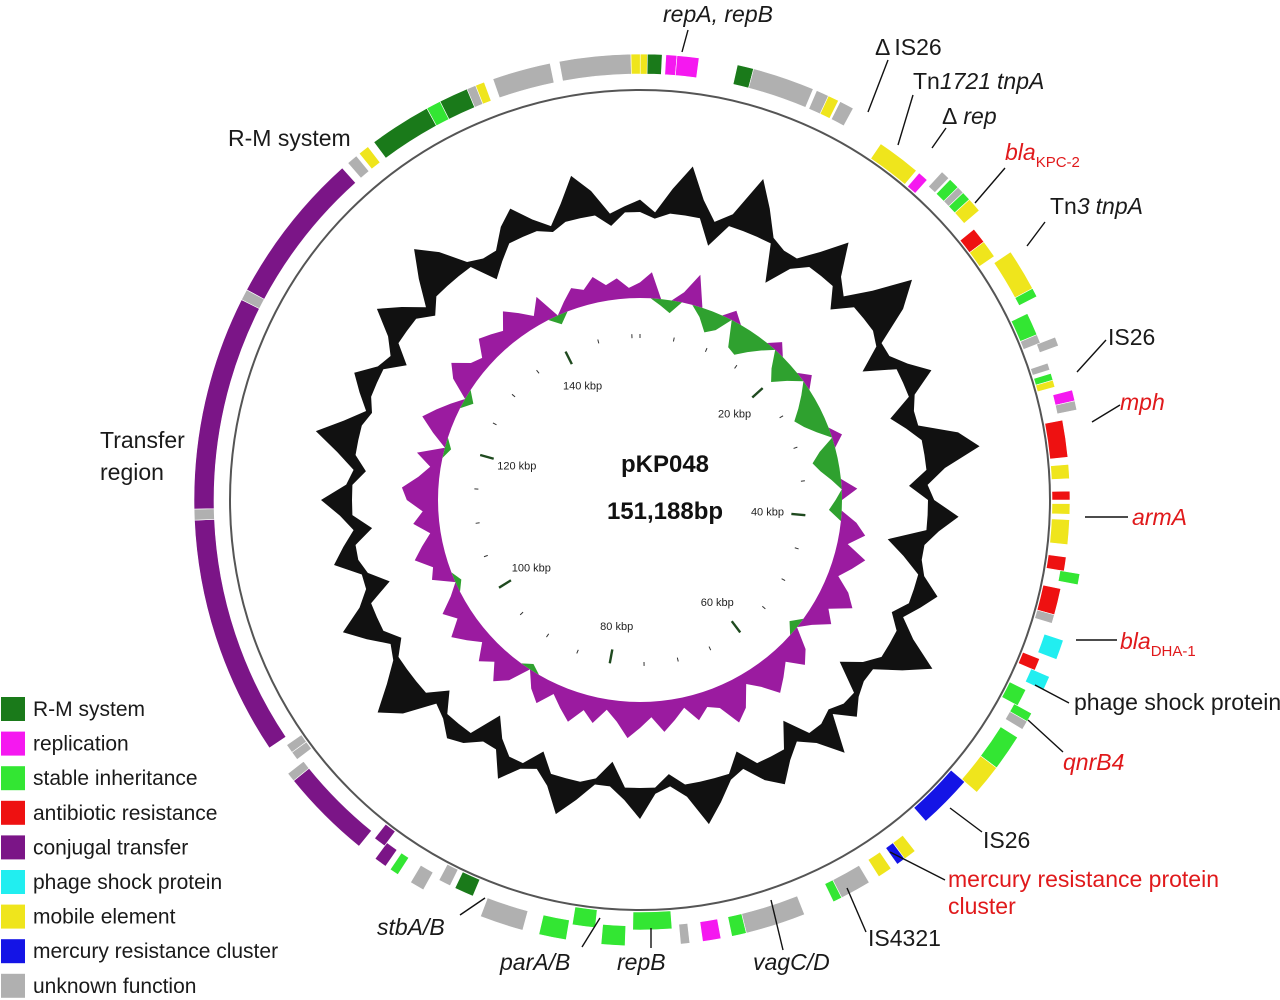  Describe the element at coordinates (1119, 206) in the screenshot. I see `tn3-gene: tnpA` at that location.